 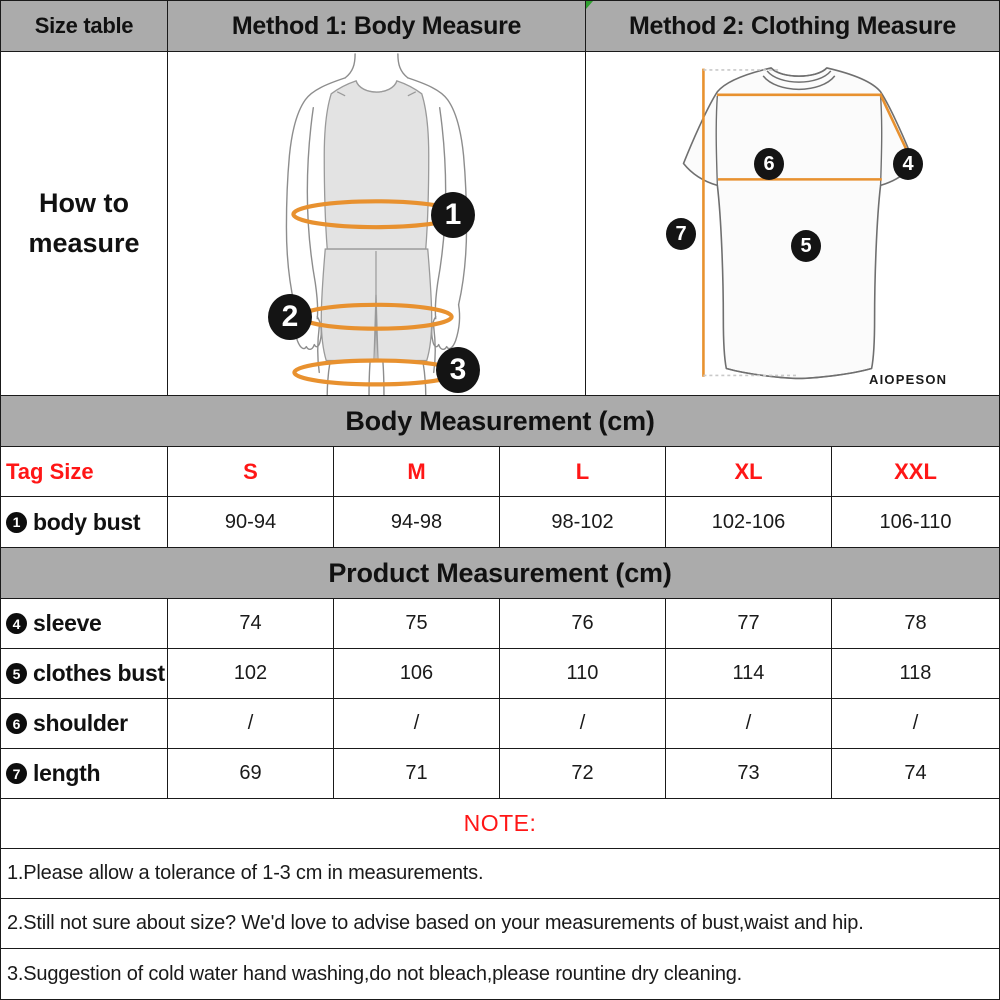 What do you see at coordinates (582, 773) in the screenshot?
I see `cell-length-l: 72` at bounding box center [582, 773].